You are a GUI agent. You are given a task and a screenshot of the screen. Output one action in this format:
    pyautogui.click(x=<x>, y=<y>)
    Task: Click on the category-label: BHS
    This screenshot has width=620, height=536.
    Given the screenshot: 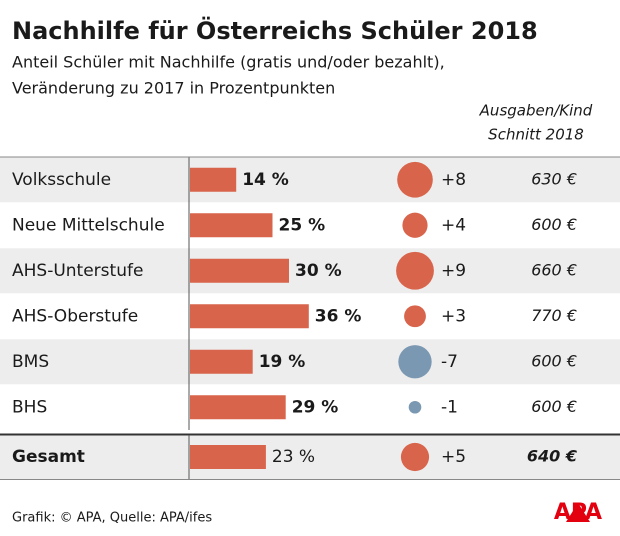 What is the action you would take?
    pyautogui.click(x=29, y=407)
    